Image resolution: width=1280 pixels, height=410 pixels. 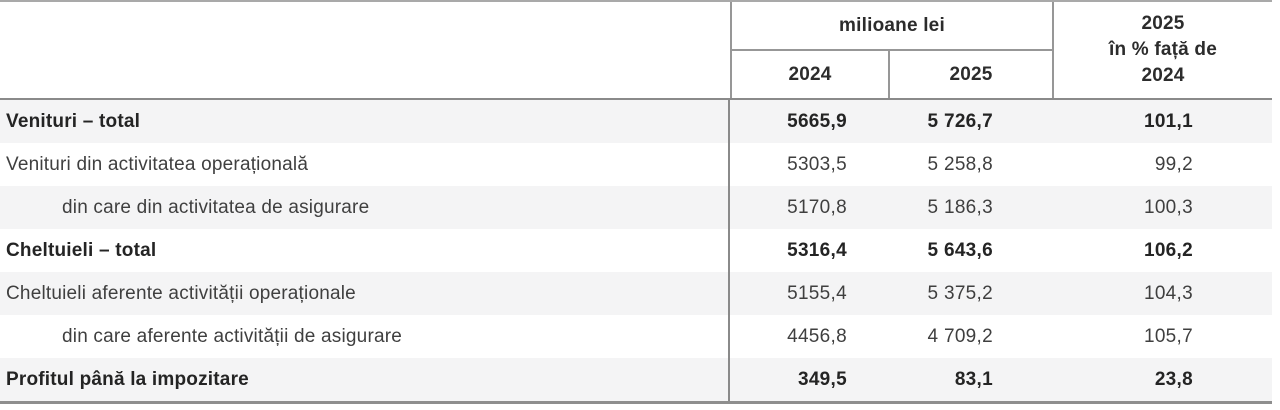 I want to click on row-label: Venituri – total, so click(x=365, y=121).